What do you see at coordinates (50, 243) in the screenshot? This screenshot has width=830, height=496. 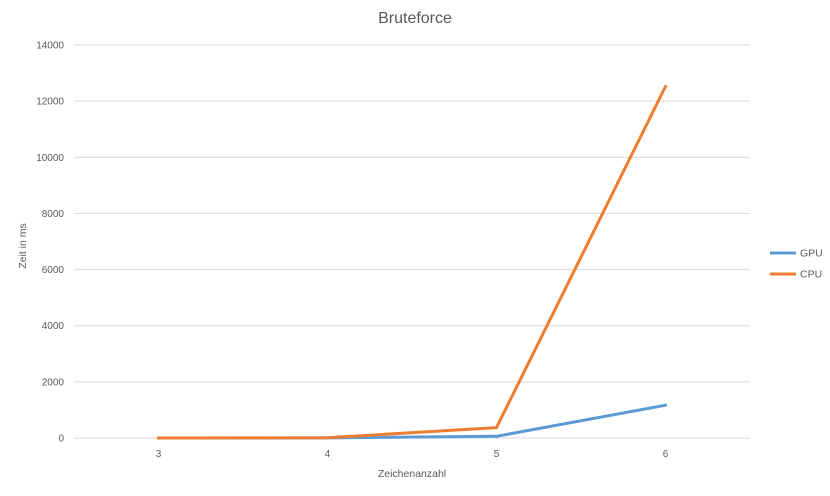 I see `y-axis-ticks: 0 2000 4000 6000 8000 10000 12000 14000` at bounding box center [50, 243].